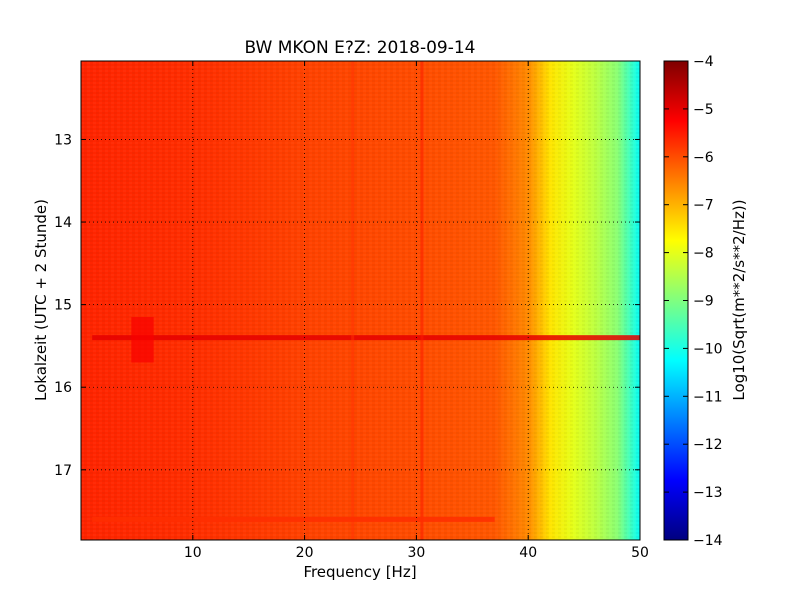  I want to click on colorbar-tick-label: −14, so click(708, 541).